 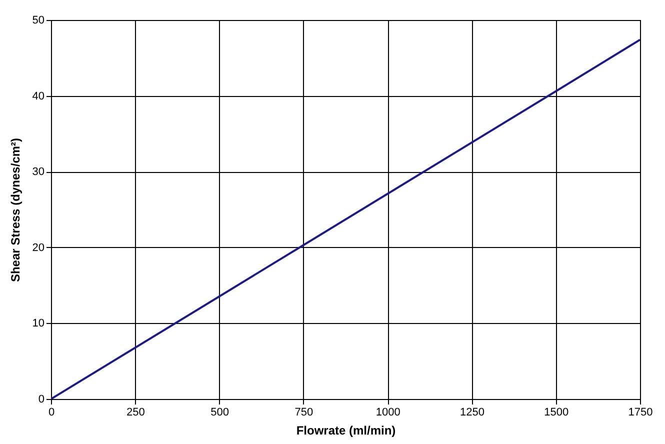 I want to click on x-tick-label: 500, so click(x=219, y=412).